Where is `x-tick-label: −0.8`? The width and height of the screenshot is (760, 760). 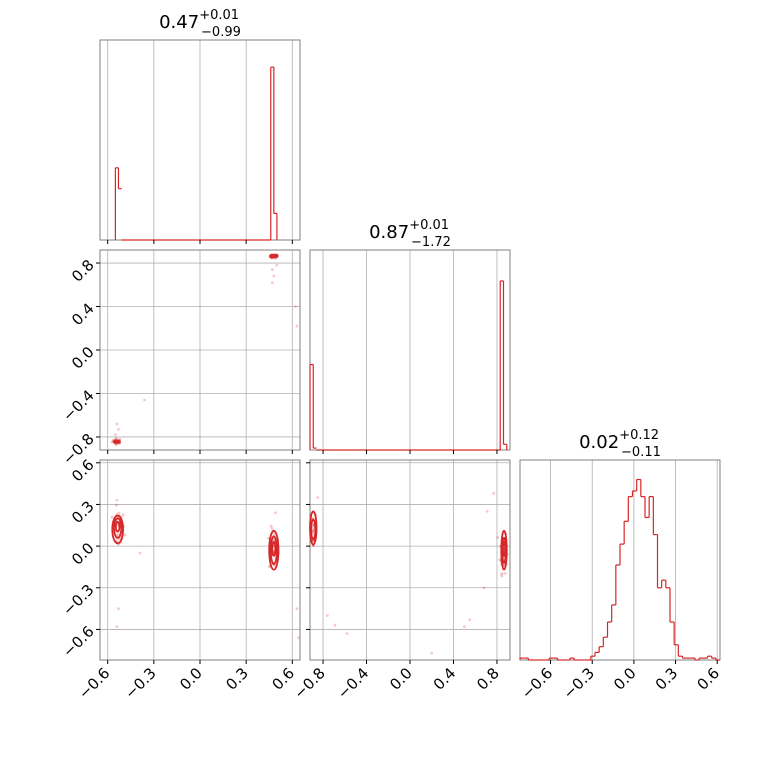
x-tick-label: −0.8 is located at coordinates (309, 683).